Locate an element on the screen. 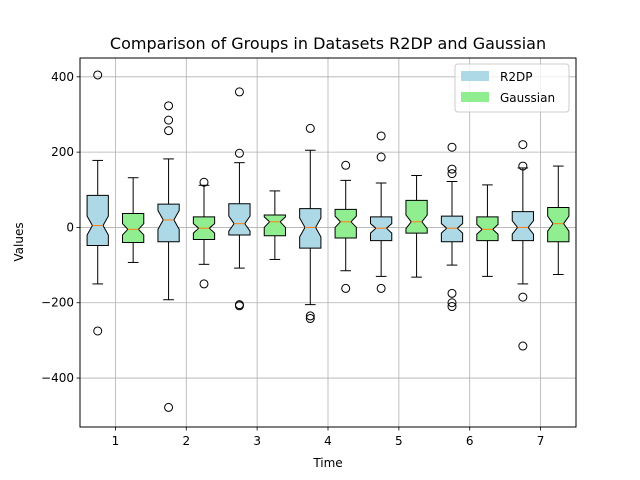  x-axis: 1 2 3 4 5 6 7 is located at coordinates (328, 437).